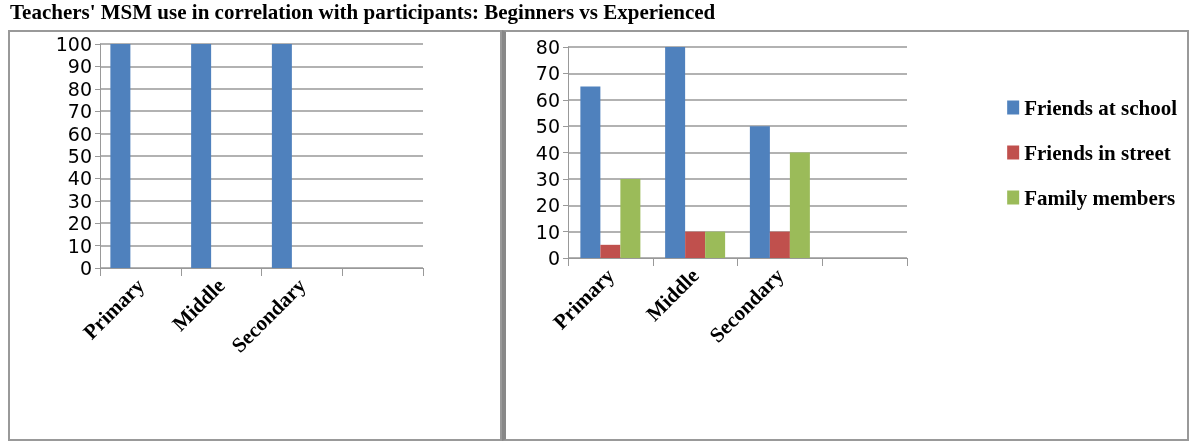 This screenshot has width=1189, height=443. What do you see at coordinates (1097, 152) in the screenshot?
I see `legend-label: Friends in street` at bounding box center [1097, 152].